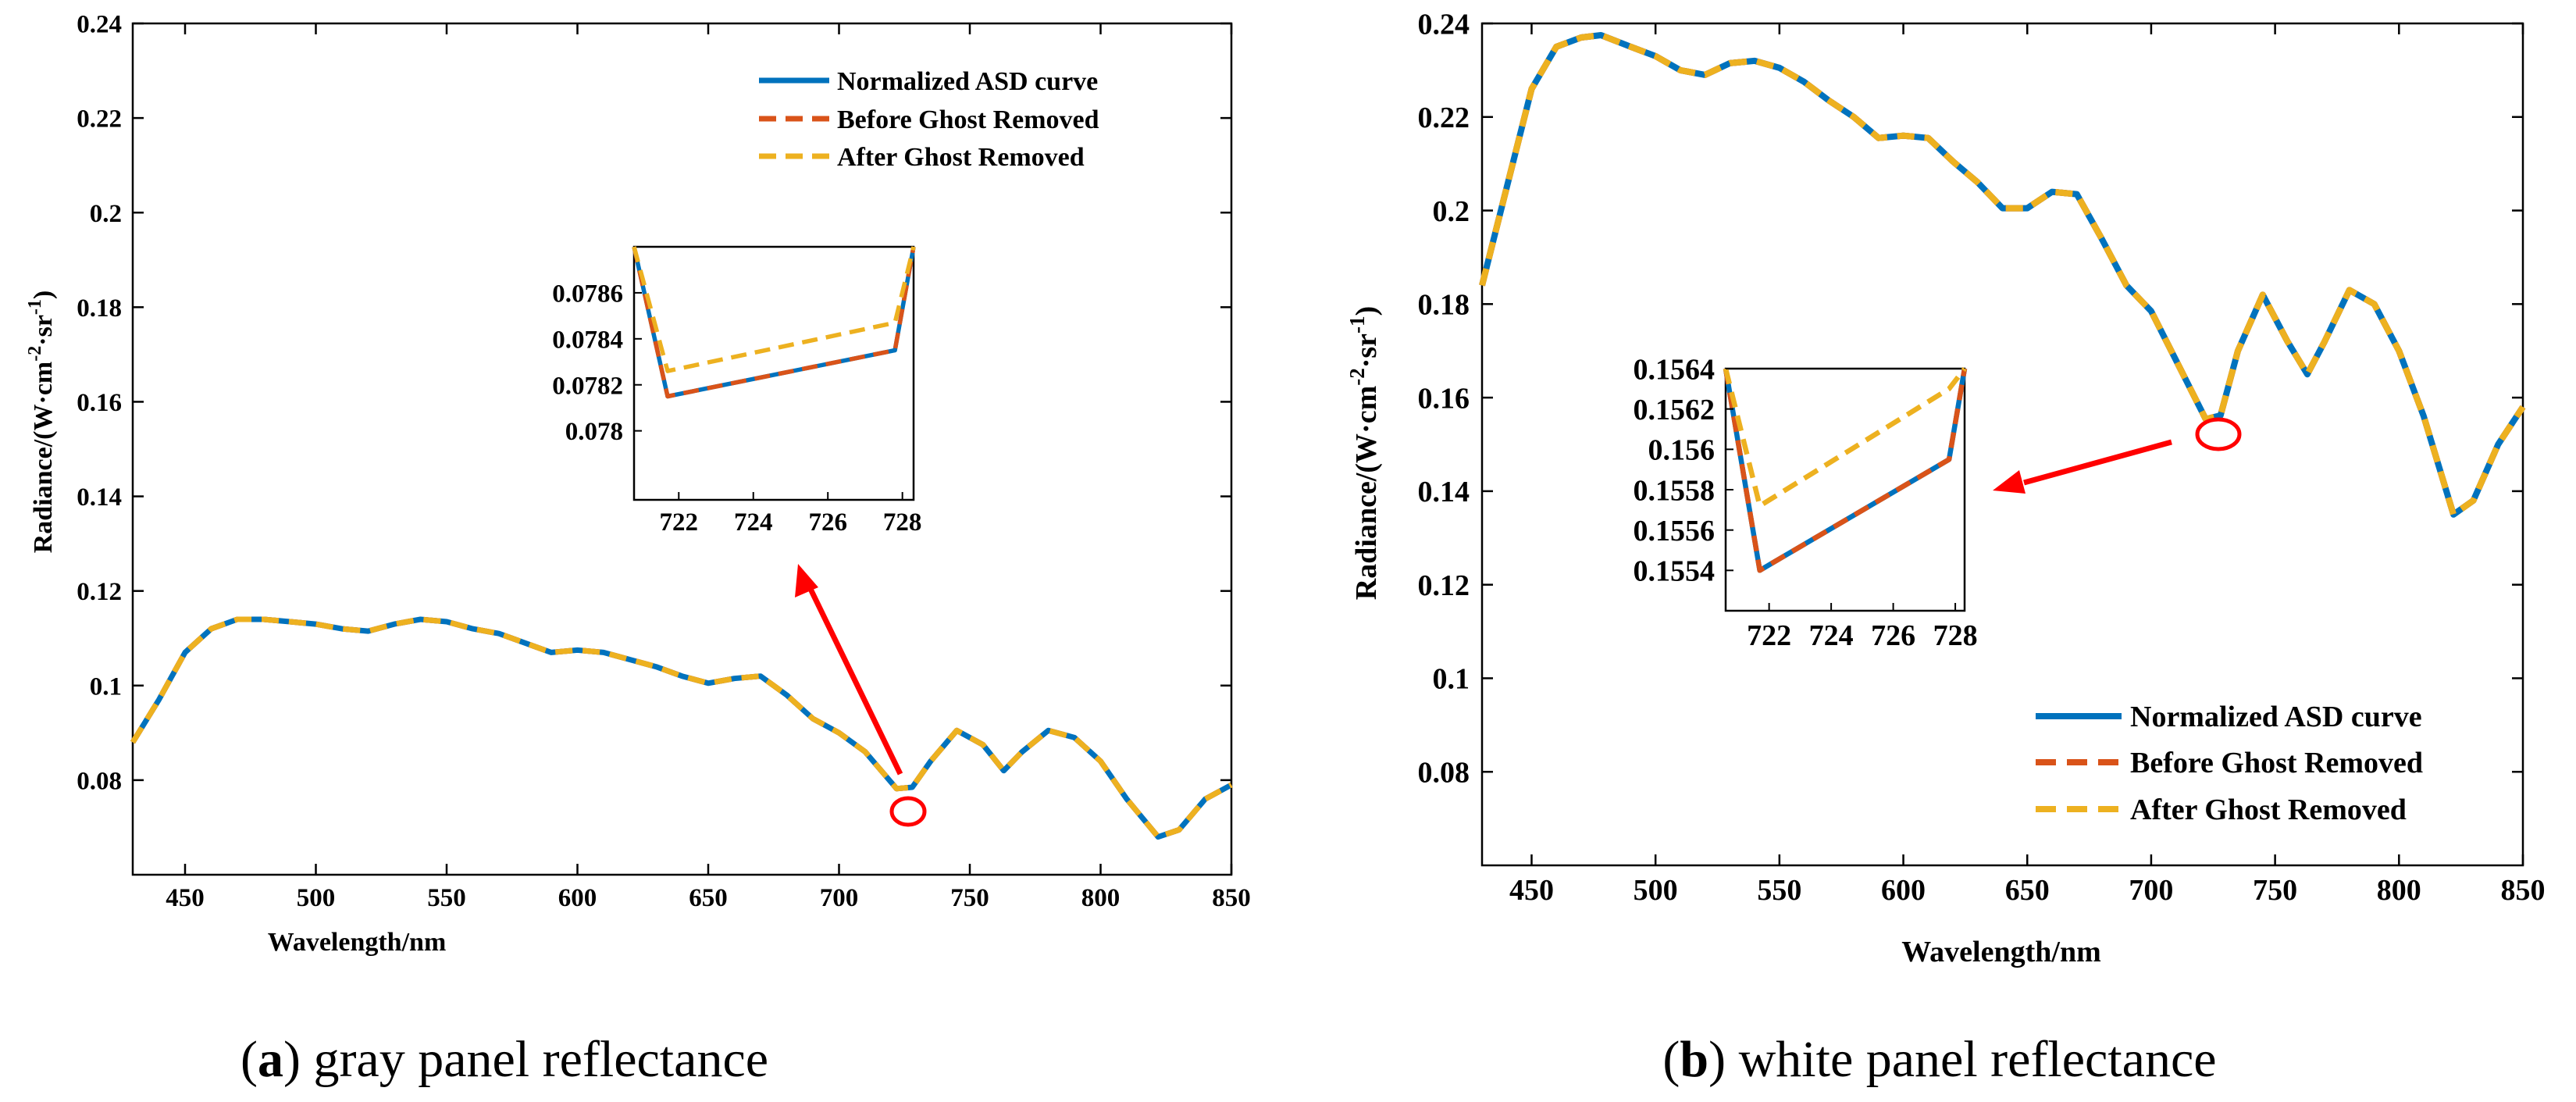 The width and height of the screenshot is (2576, 1102). I want to click on panel-a-ylabel: Radiance/(W·cm-2·sr-1), so click(41, 423).